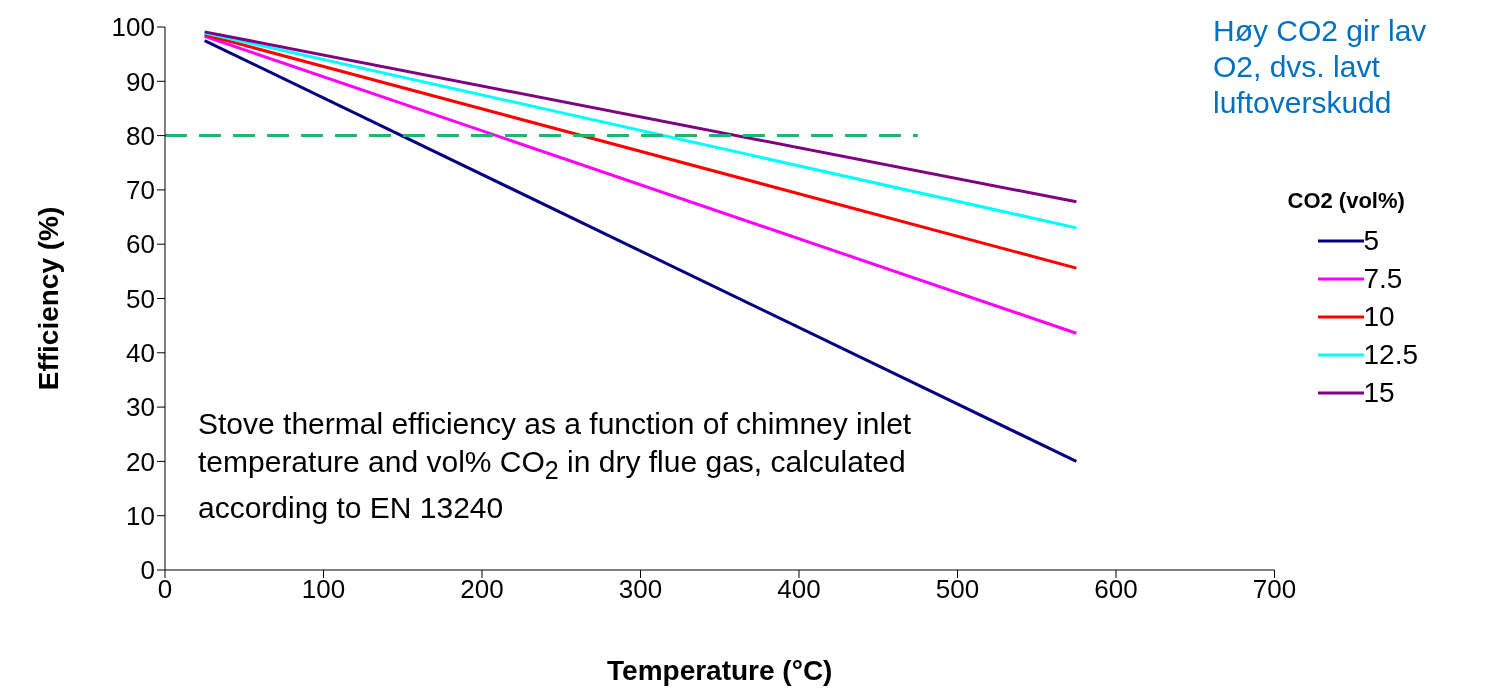  Describe the element at coordinates (140, 461) in the screenshot. I see `y-tick-label: 20` at that location.